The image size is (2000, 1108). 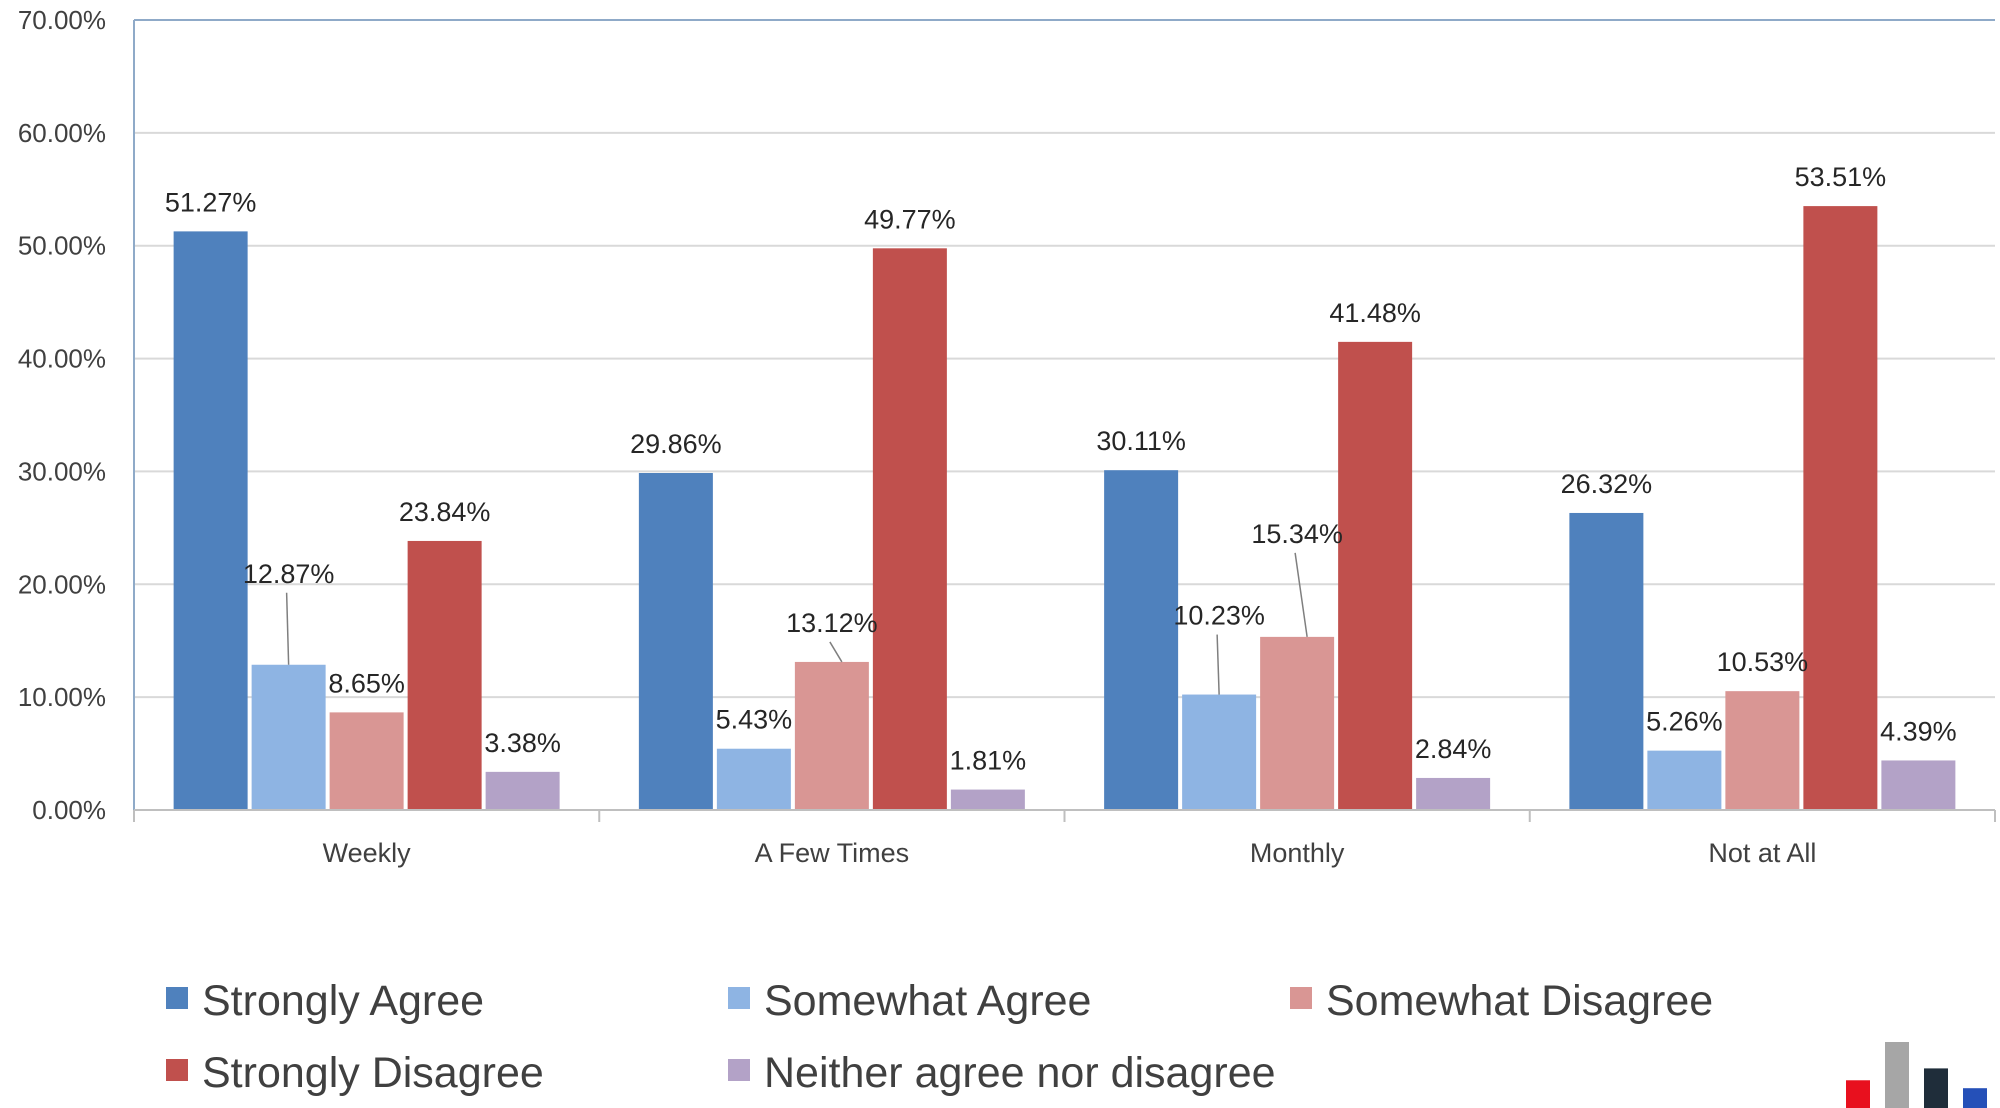 What do you see at coordinates (832, 853) in the screenshot?
I see `x-category-label: A Few Times` at bounding box center [832, 853].